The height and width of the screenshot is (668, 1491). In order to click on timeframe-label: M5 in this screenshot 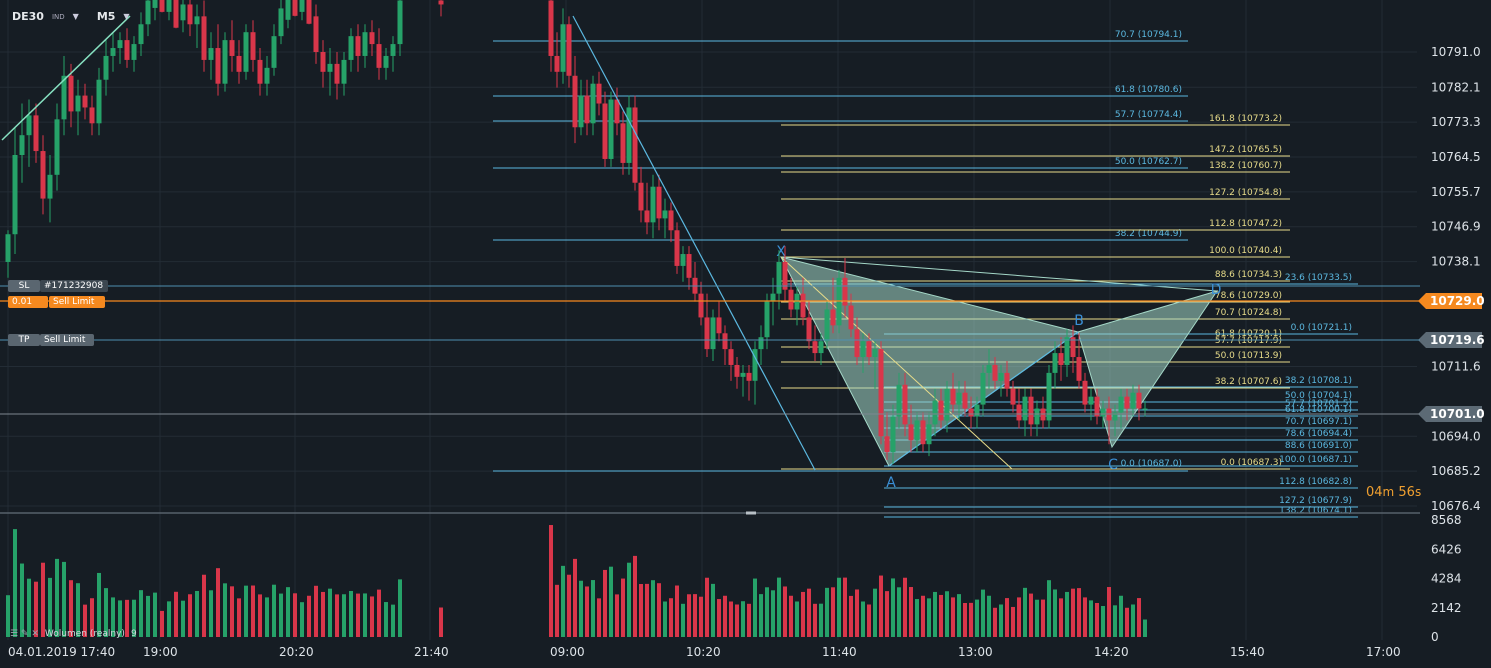, I will do `click(106, 16)`.